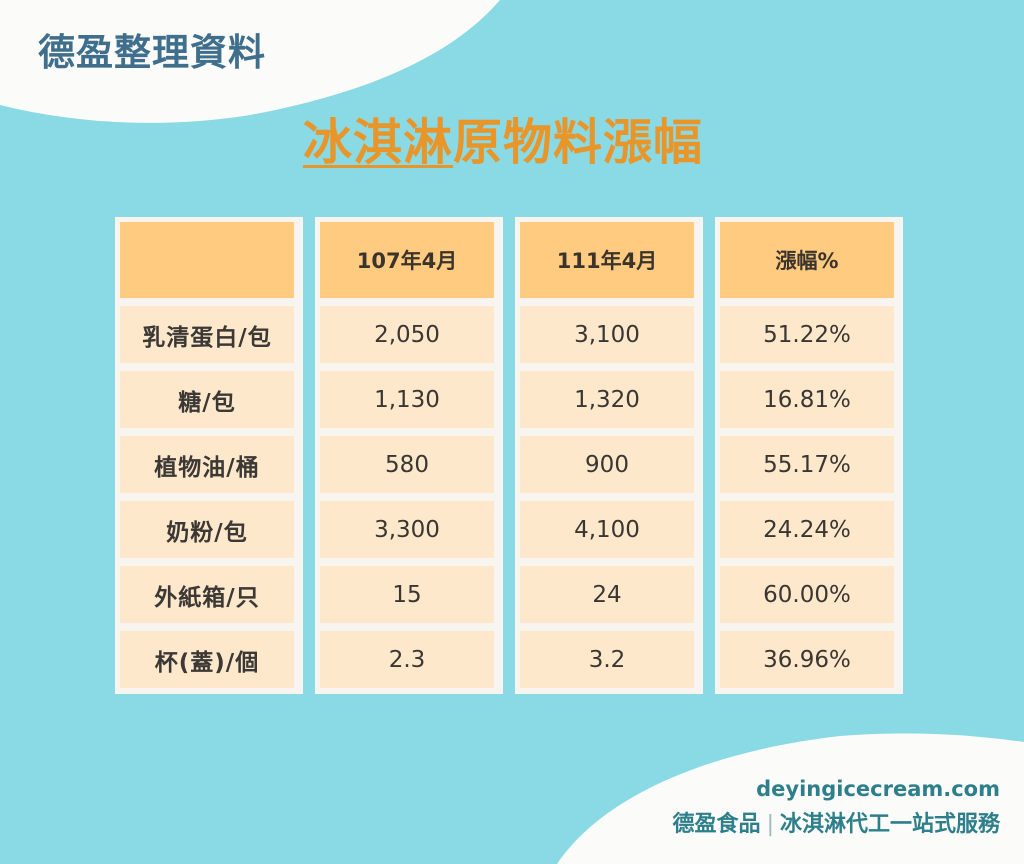  What do you see at coordinates (607, 260) in the screenshot?
I see `column-header-111: 111年4月` at bounding box center [607, 260].